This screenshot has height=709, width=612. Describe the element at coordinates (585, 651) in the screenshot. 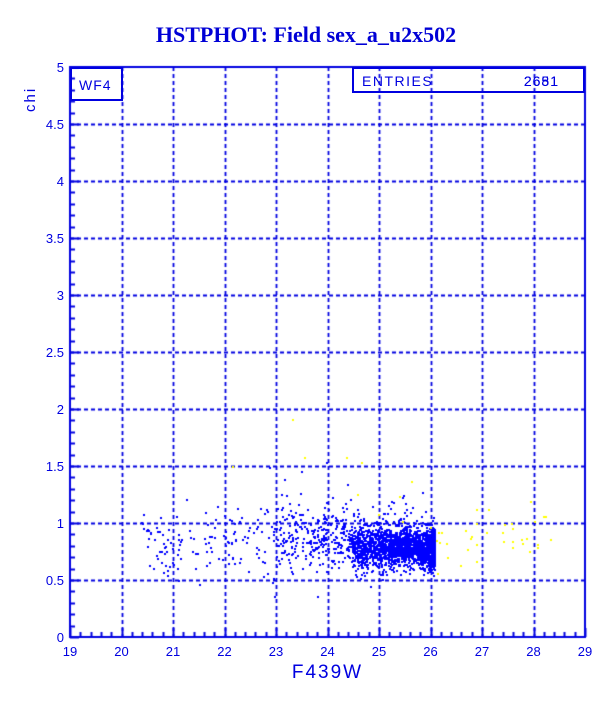

I see `x-tick-label: 29` at that location.